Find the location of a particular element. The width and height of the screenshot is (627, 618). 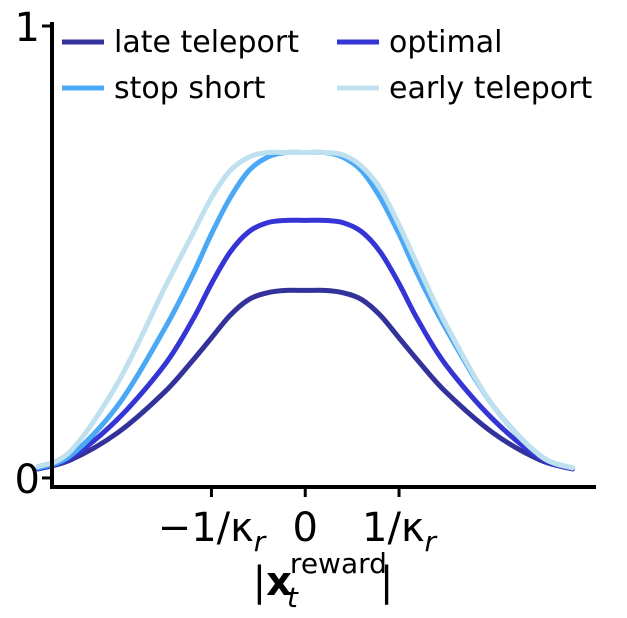

legend-item-stop-short: stop short is located at coordinates (164, 88).